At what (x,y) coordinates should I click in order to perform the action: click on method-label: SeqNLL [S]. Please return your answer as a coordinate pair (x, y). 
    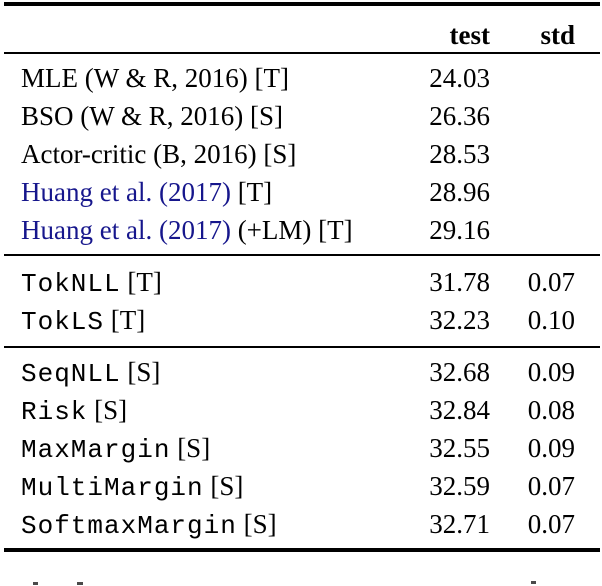
    Looking at the image, I should click on (212, 373).